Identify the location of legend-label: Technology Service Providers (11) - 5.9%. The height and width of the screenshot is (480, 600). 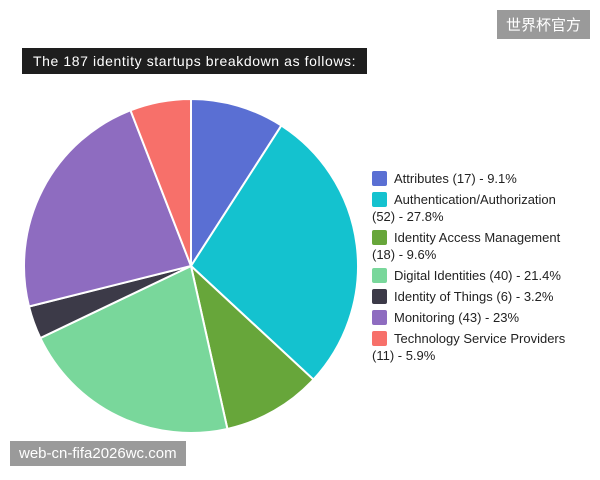
(469, 347).